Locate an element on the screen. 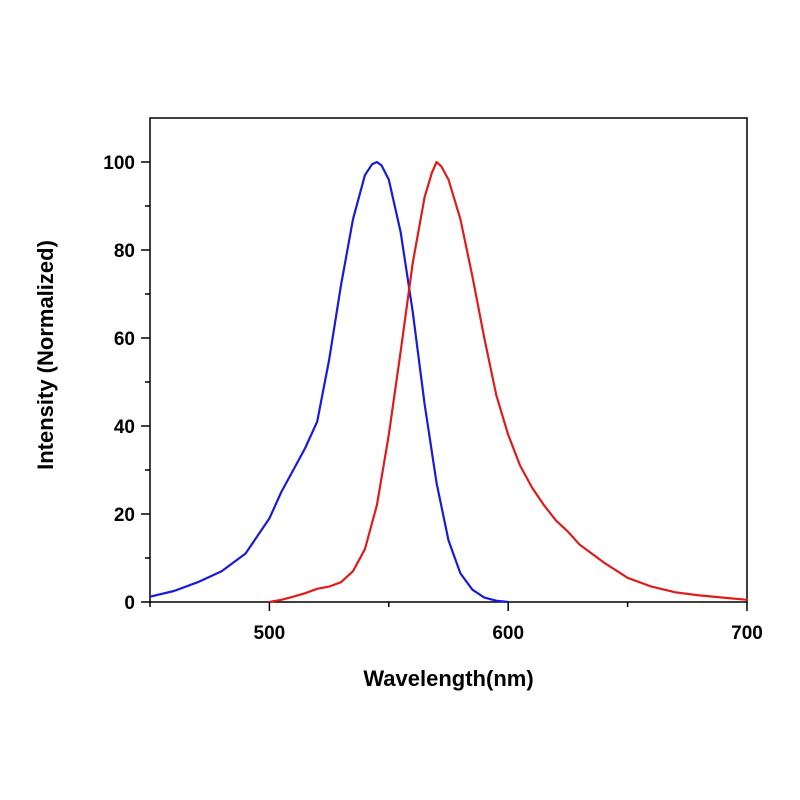  y-axis-title: Intensity (Normalized) is located at coordinates (45, 355).